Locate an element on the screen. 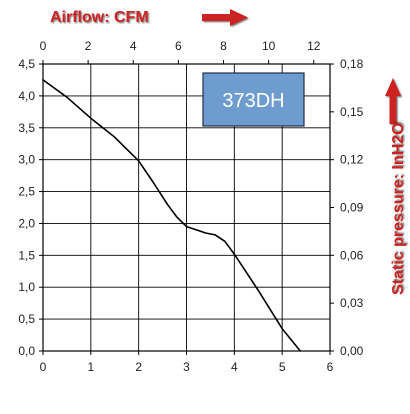  y-right-axis: 0,00 0,03 0,06 0,09 0,12 0,15 0,18 is located at coordinates (347, 207).